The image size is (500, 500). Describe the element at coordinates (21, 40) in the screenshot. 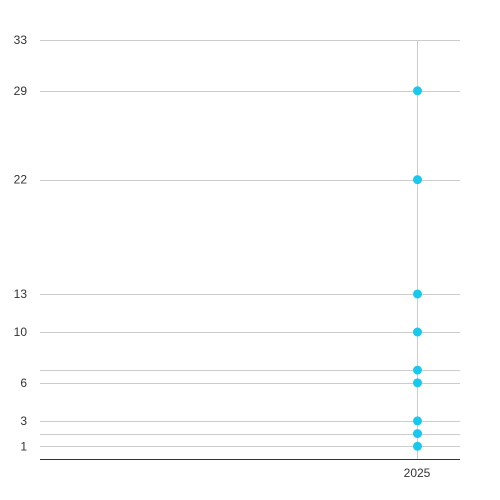

I see `y-tick-label: 33` at that location.